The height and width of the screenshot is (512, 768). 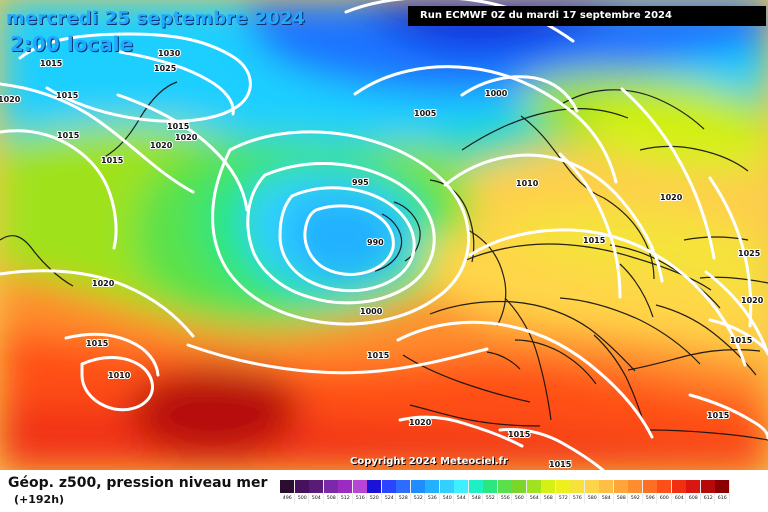 I want to click on legend-label: 604, so click(x=679, y=498).